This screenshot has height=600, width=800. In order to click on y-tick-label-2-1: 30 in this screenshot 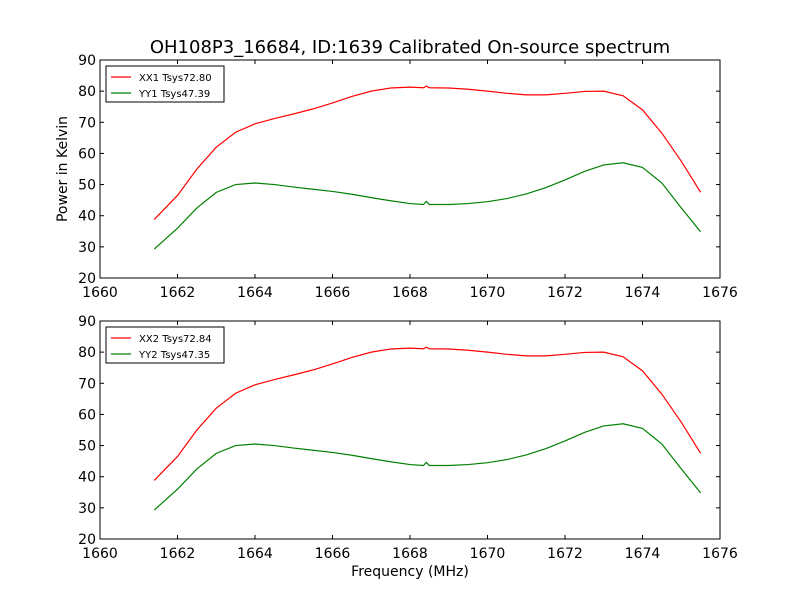, I will do `click(87, 509)`.